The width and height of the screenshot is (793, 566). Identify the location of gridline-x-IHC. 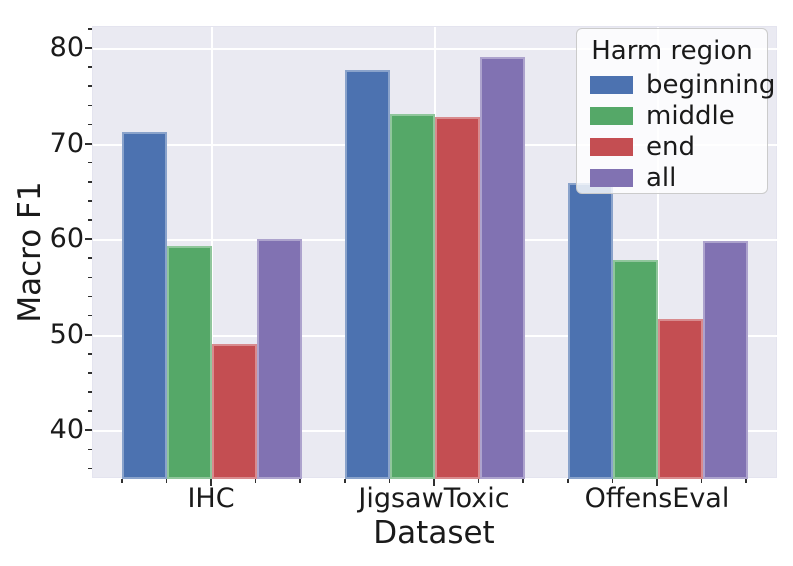
(212, 253).